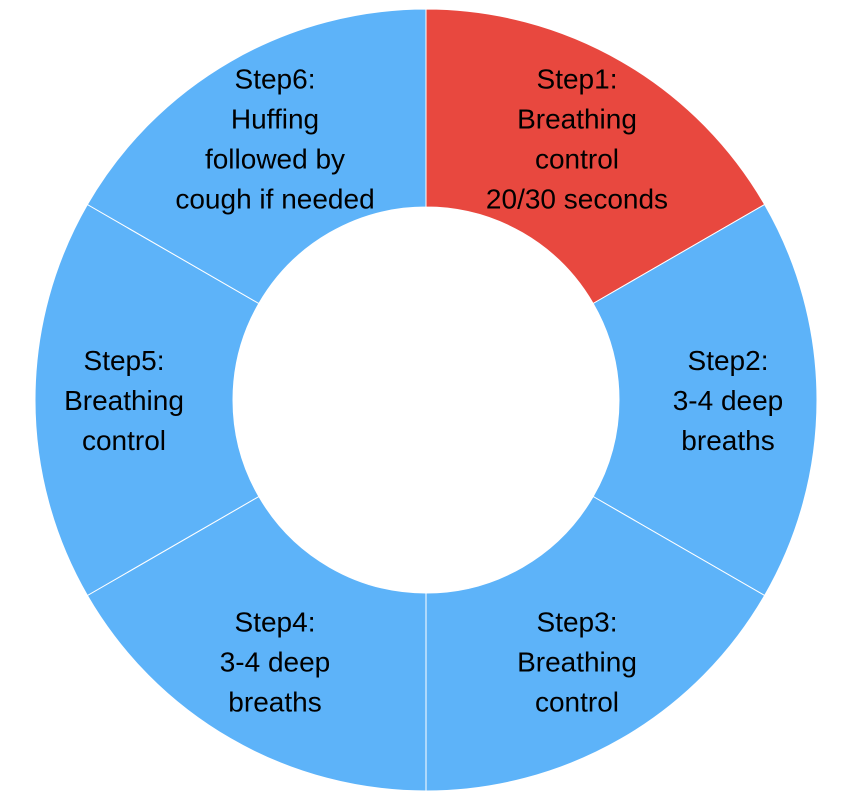 This screenshot has width=846, height=800. Describe the element at coordinates (577, 158) in the screenshot. I see `step1-label-line: control` at that location.